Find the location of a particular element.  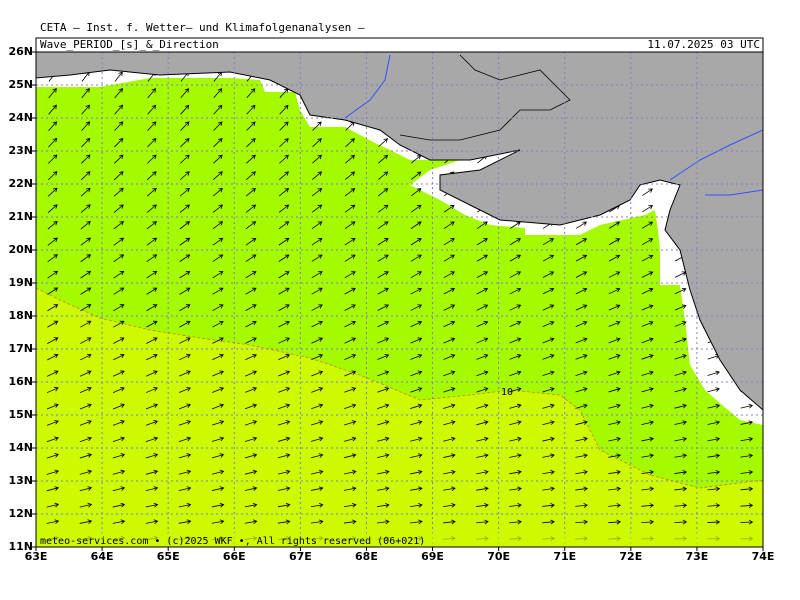

lat-label: 21N is located at coordinates (20, 216).